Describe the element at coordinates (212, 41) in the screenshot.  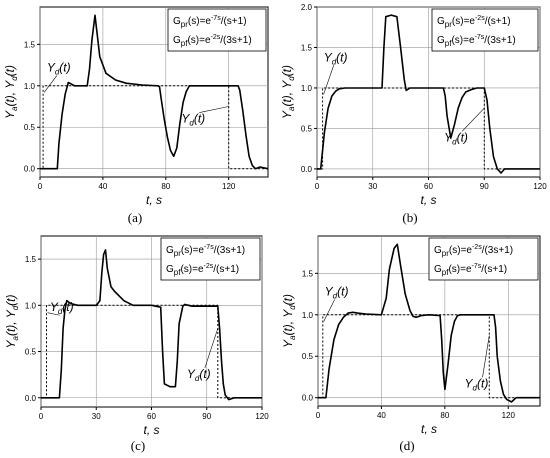
I see `legend-entry: Gpf(s)=e-2s/(3s+1)` at that location.